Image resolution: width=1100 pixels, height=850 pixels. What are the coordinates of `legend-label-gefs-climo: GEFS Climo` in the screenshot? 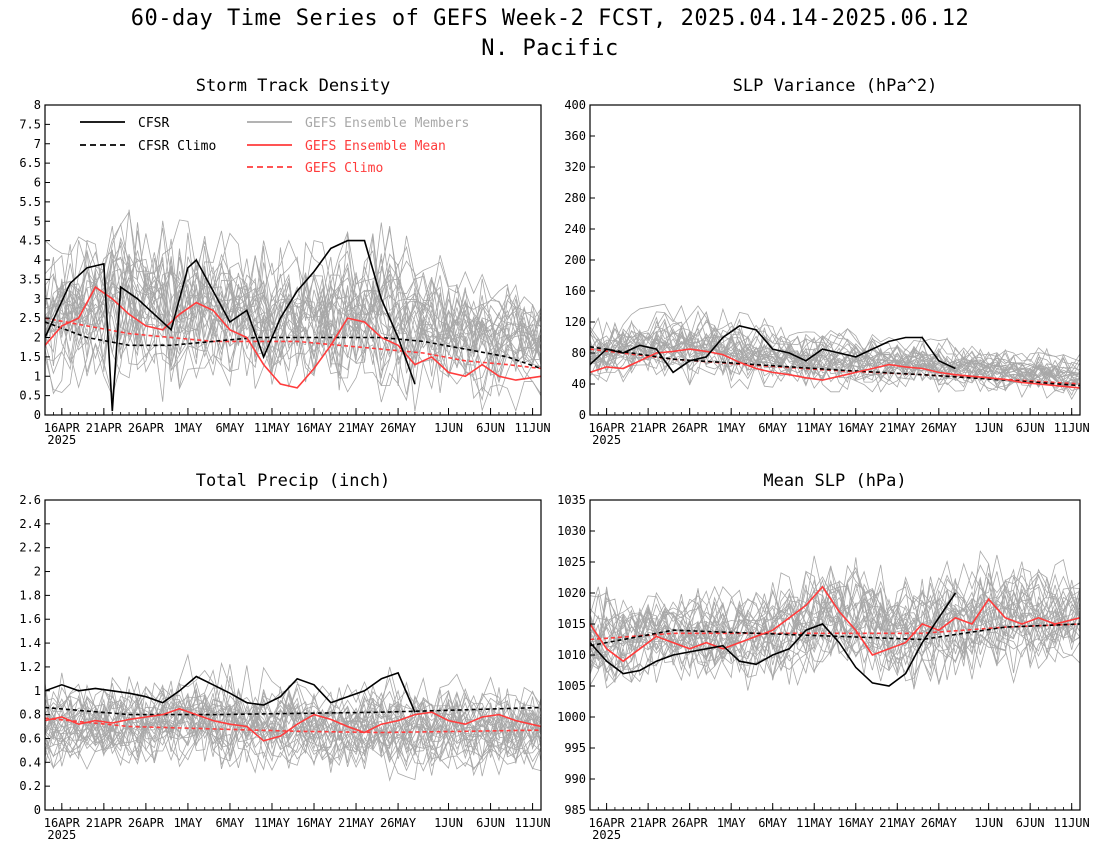 It's located at (344, 168).